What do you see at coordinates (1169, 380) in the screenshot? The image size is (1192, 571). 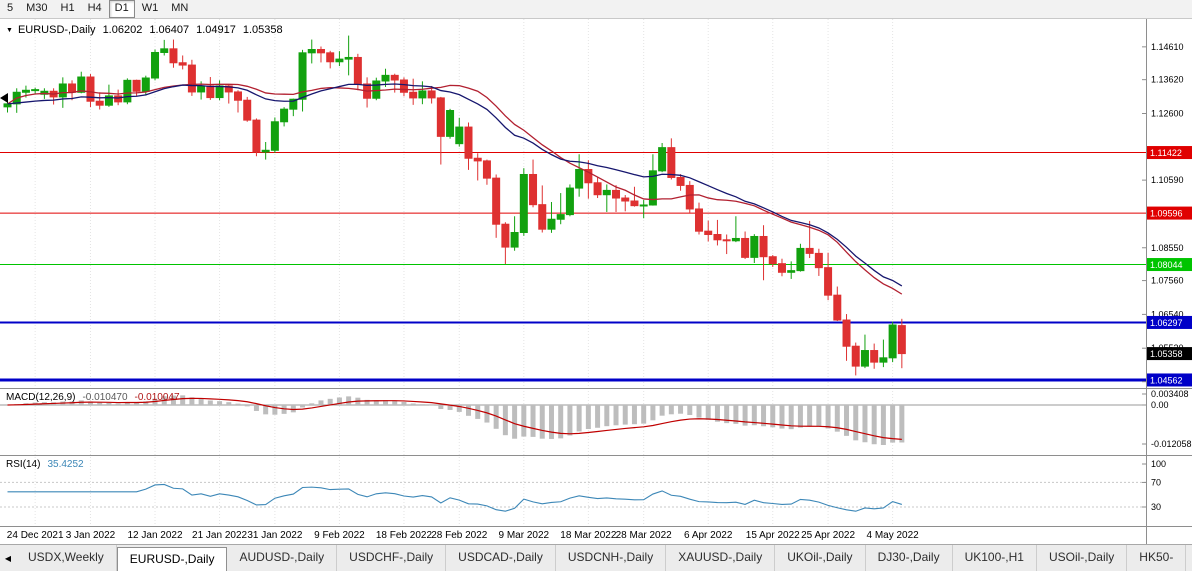 I see `price-badge-1.04562` at bounding box center [1169, 380].